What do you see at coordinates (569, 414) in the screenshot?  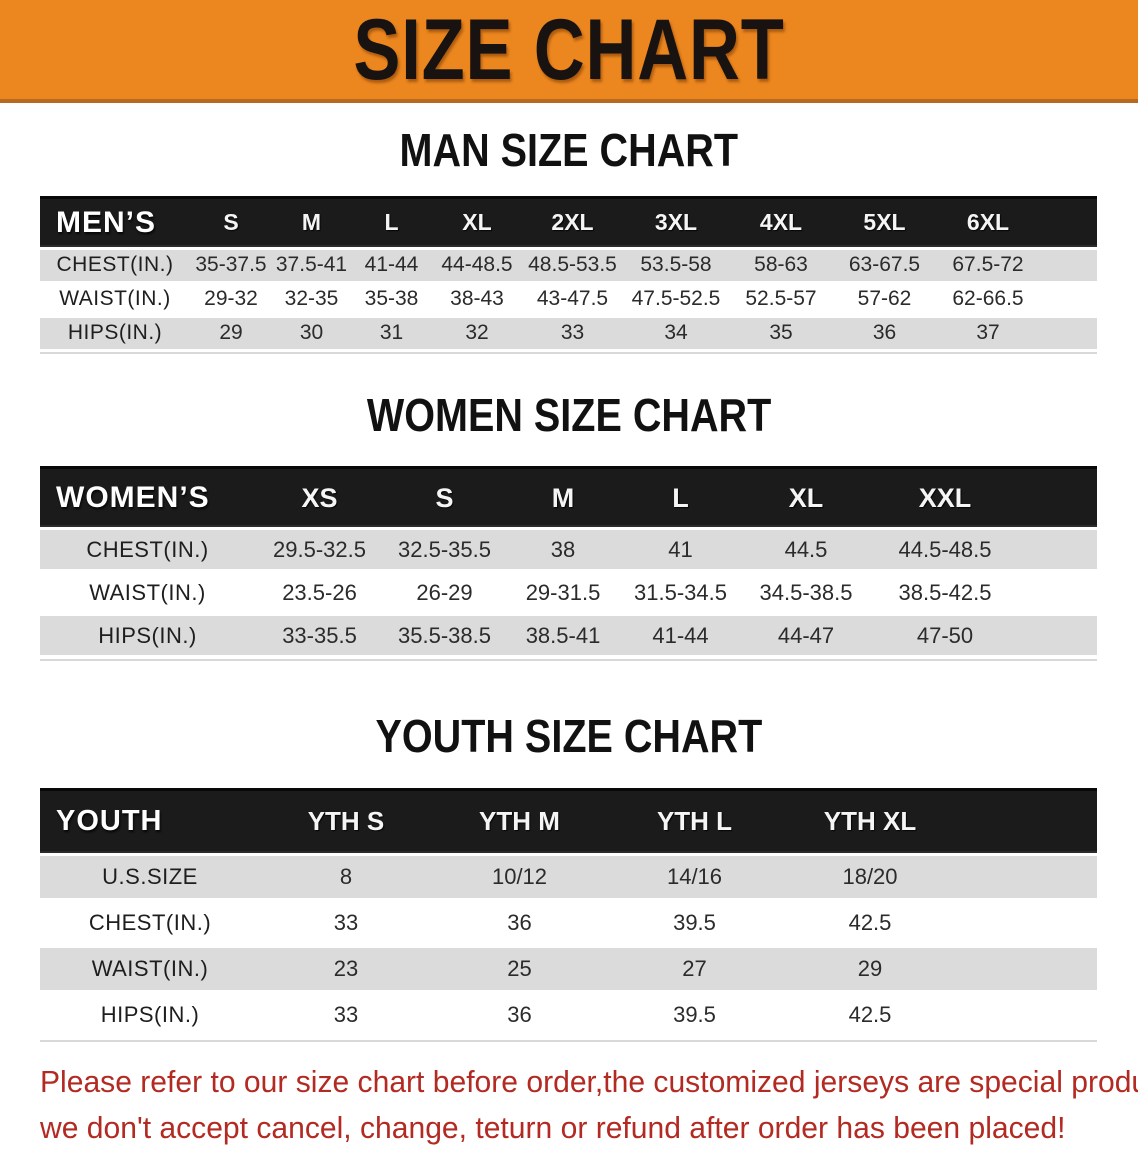 I see `womens-heading-text: WOMEN SIZE CHART` at bounding box center [569, 414].